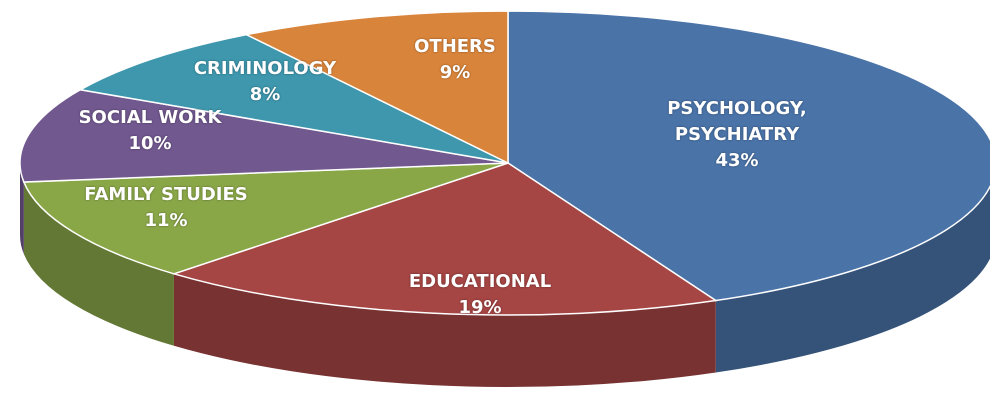  I want to click on value-label: 19%, so click(480, 307).